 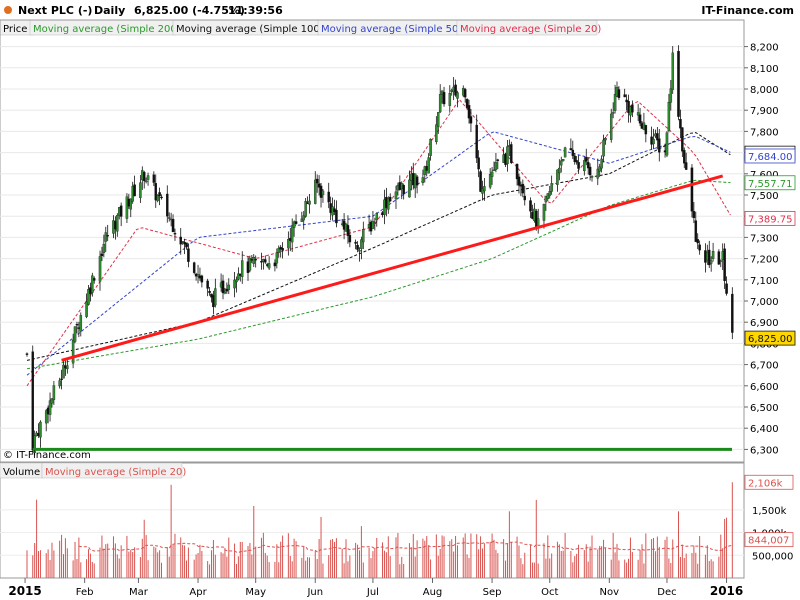 I want to click on brand-label: IT-Finance.com, so click(x=747, y=10).